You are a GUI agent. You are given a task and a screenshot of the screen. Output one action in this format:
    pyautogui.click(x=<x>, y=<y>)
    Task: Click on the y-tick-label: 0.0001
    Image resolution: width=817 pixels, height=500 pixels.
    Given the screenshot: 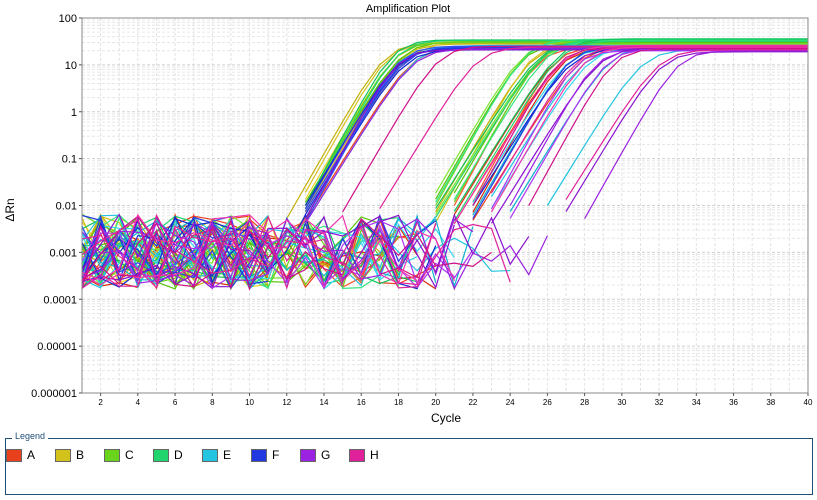 What is the action you would take?
    pyautogui.click(x=60, y=300)
    